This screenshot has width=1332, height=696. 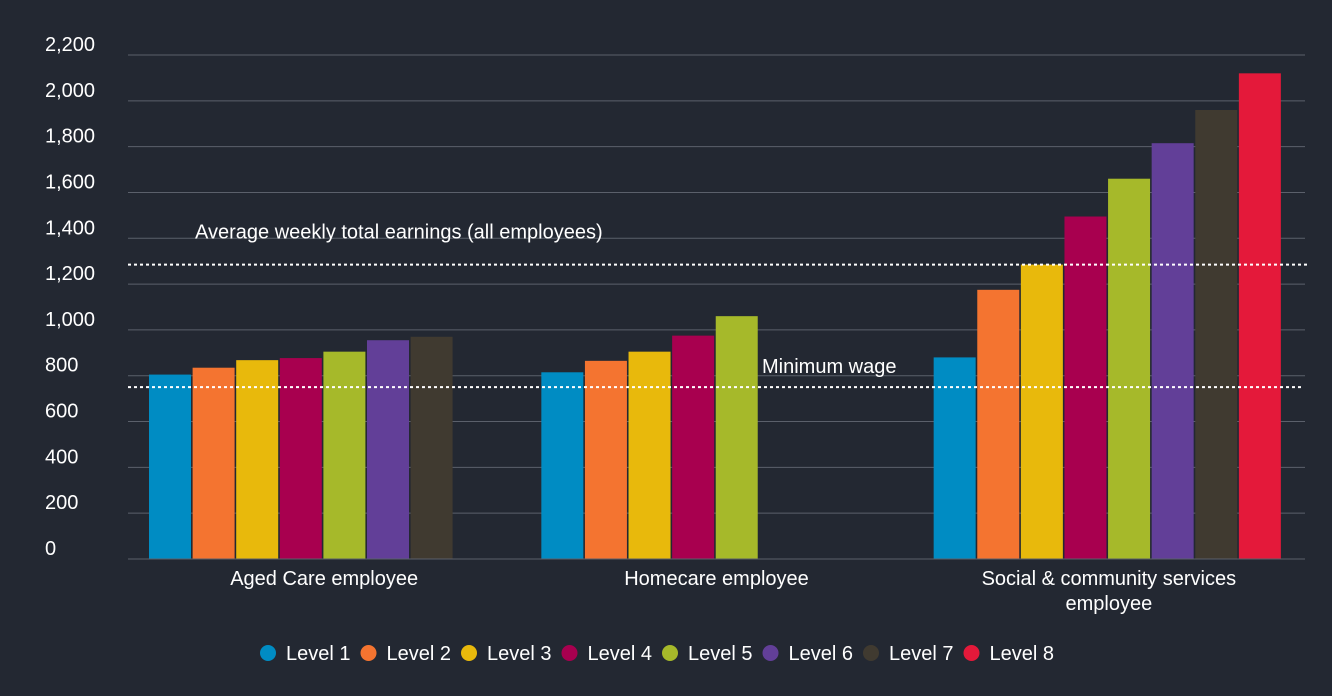 What do you see at coordinates (61, 457) in the screenshot?
I see `y-tick-label: 400` at bounding box center [61, 457].